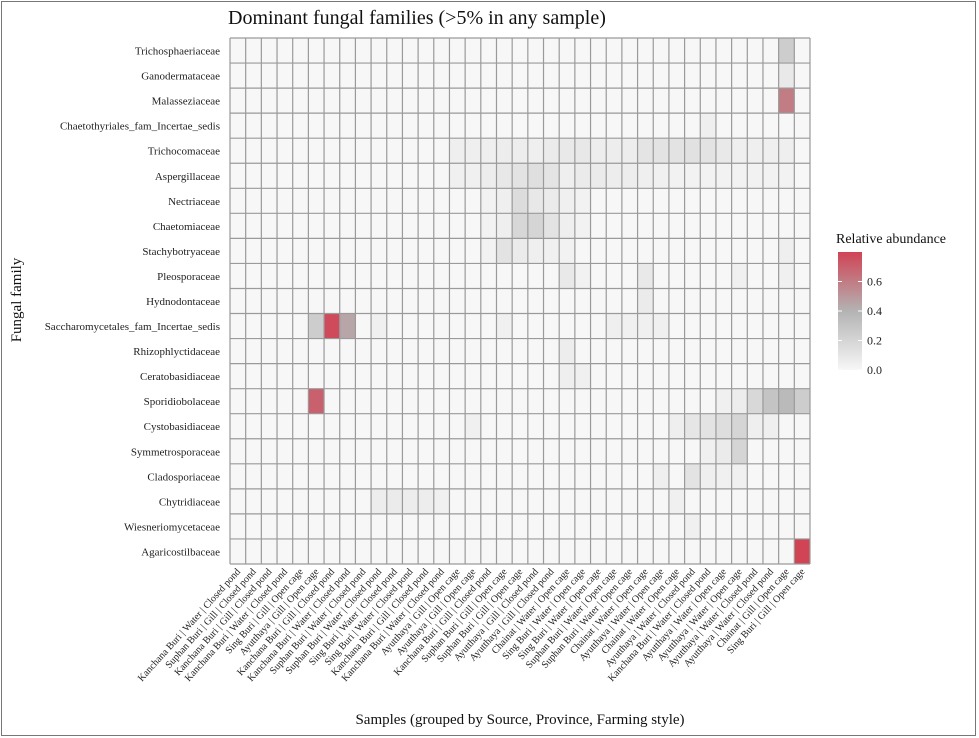 Image resolution: width=979 pixels, height=738 pixels. Describe the element at coordinates (874, 311) in the screenshot. I see `legend-tick-label: 0.4` at that location.